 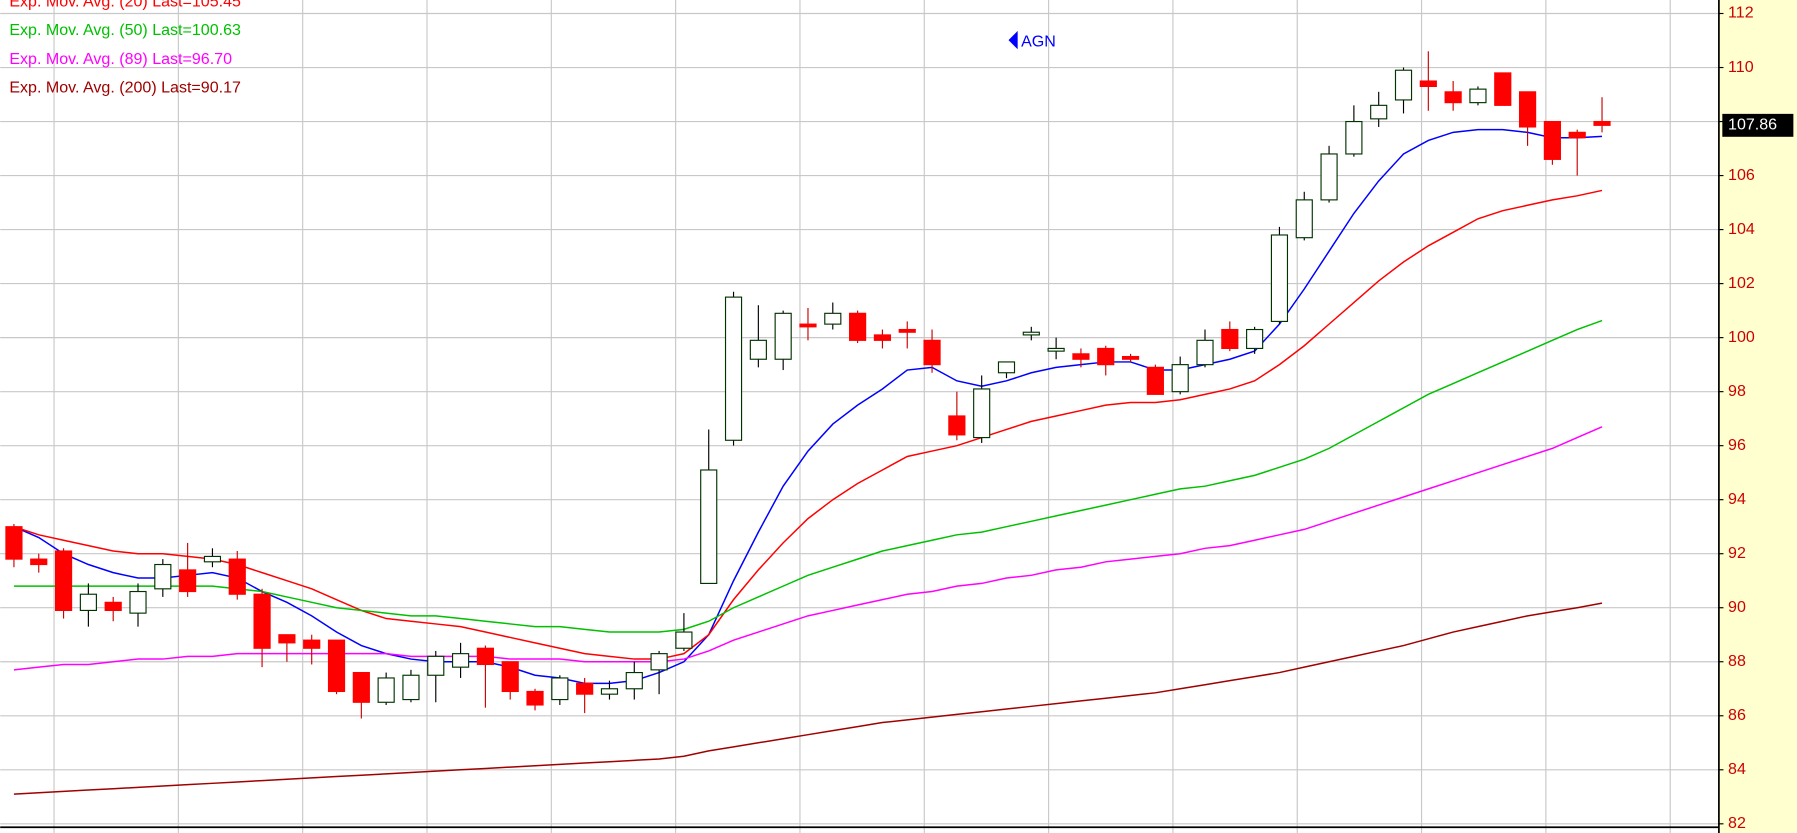 I want to click on annotation: AGN, so click(x=1038, y=42).